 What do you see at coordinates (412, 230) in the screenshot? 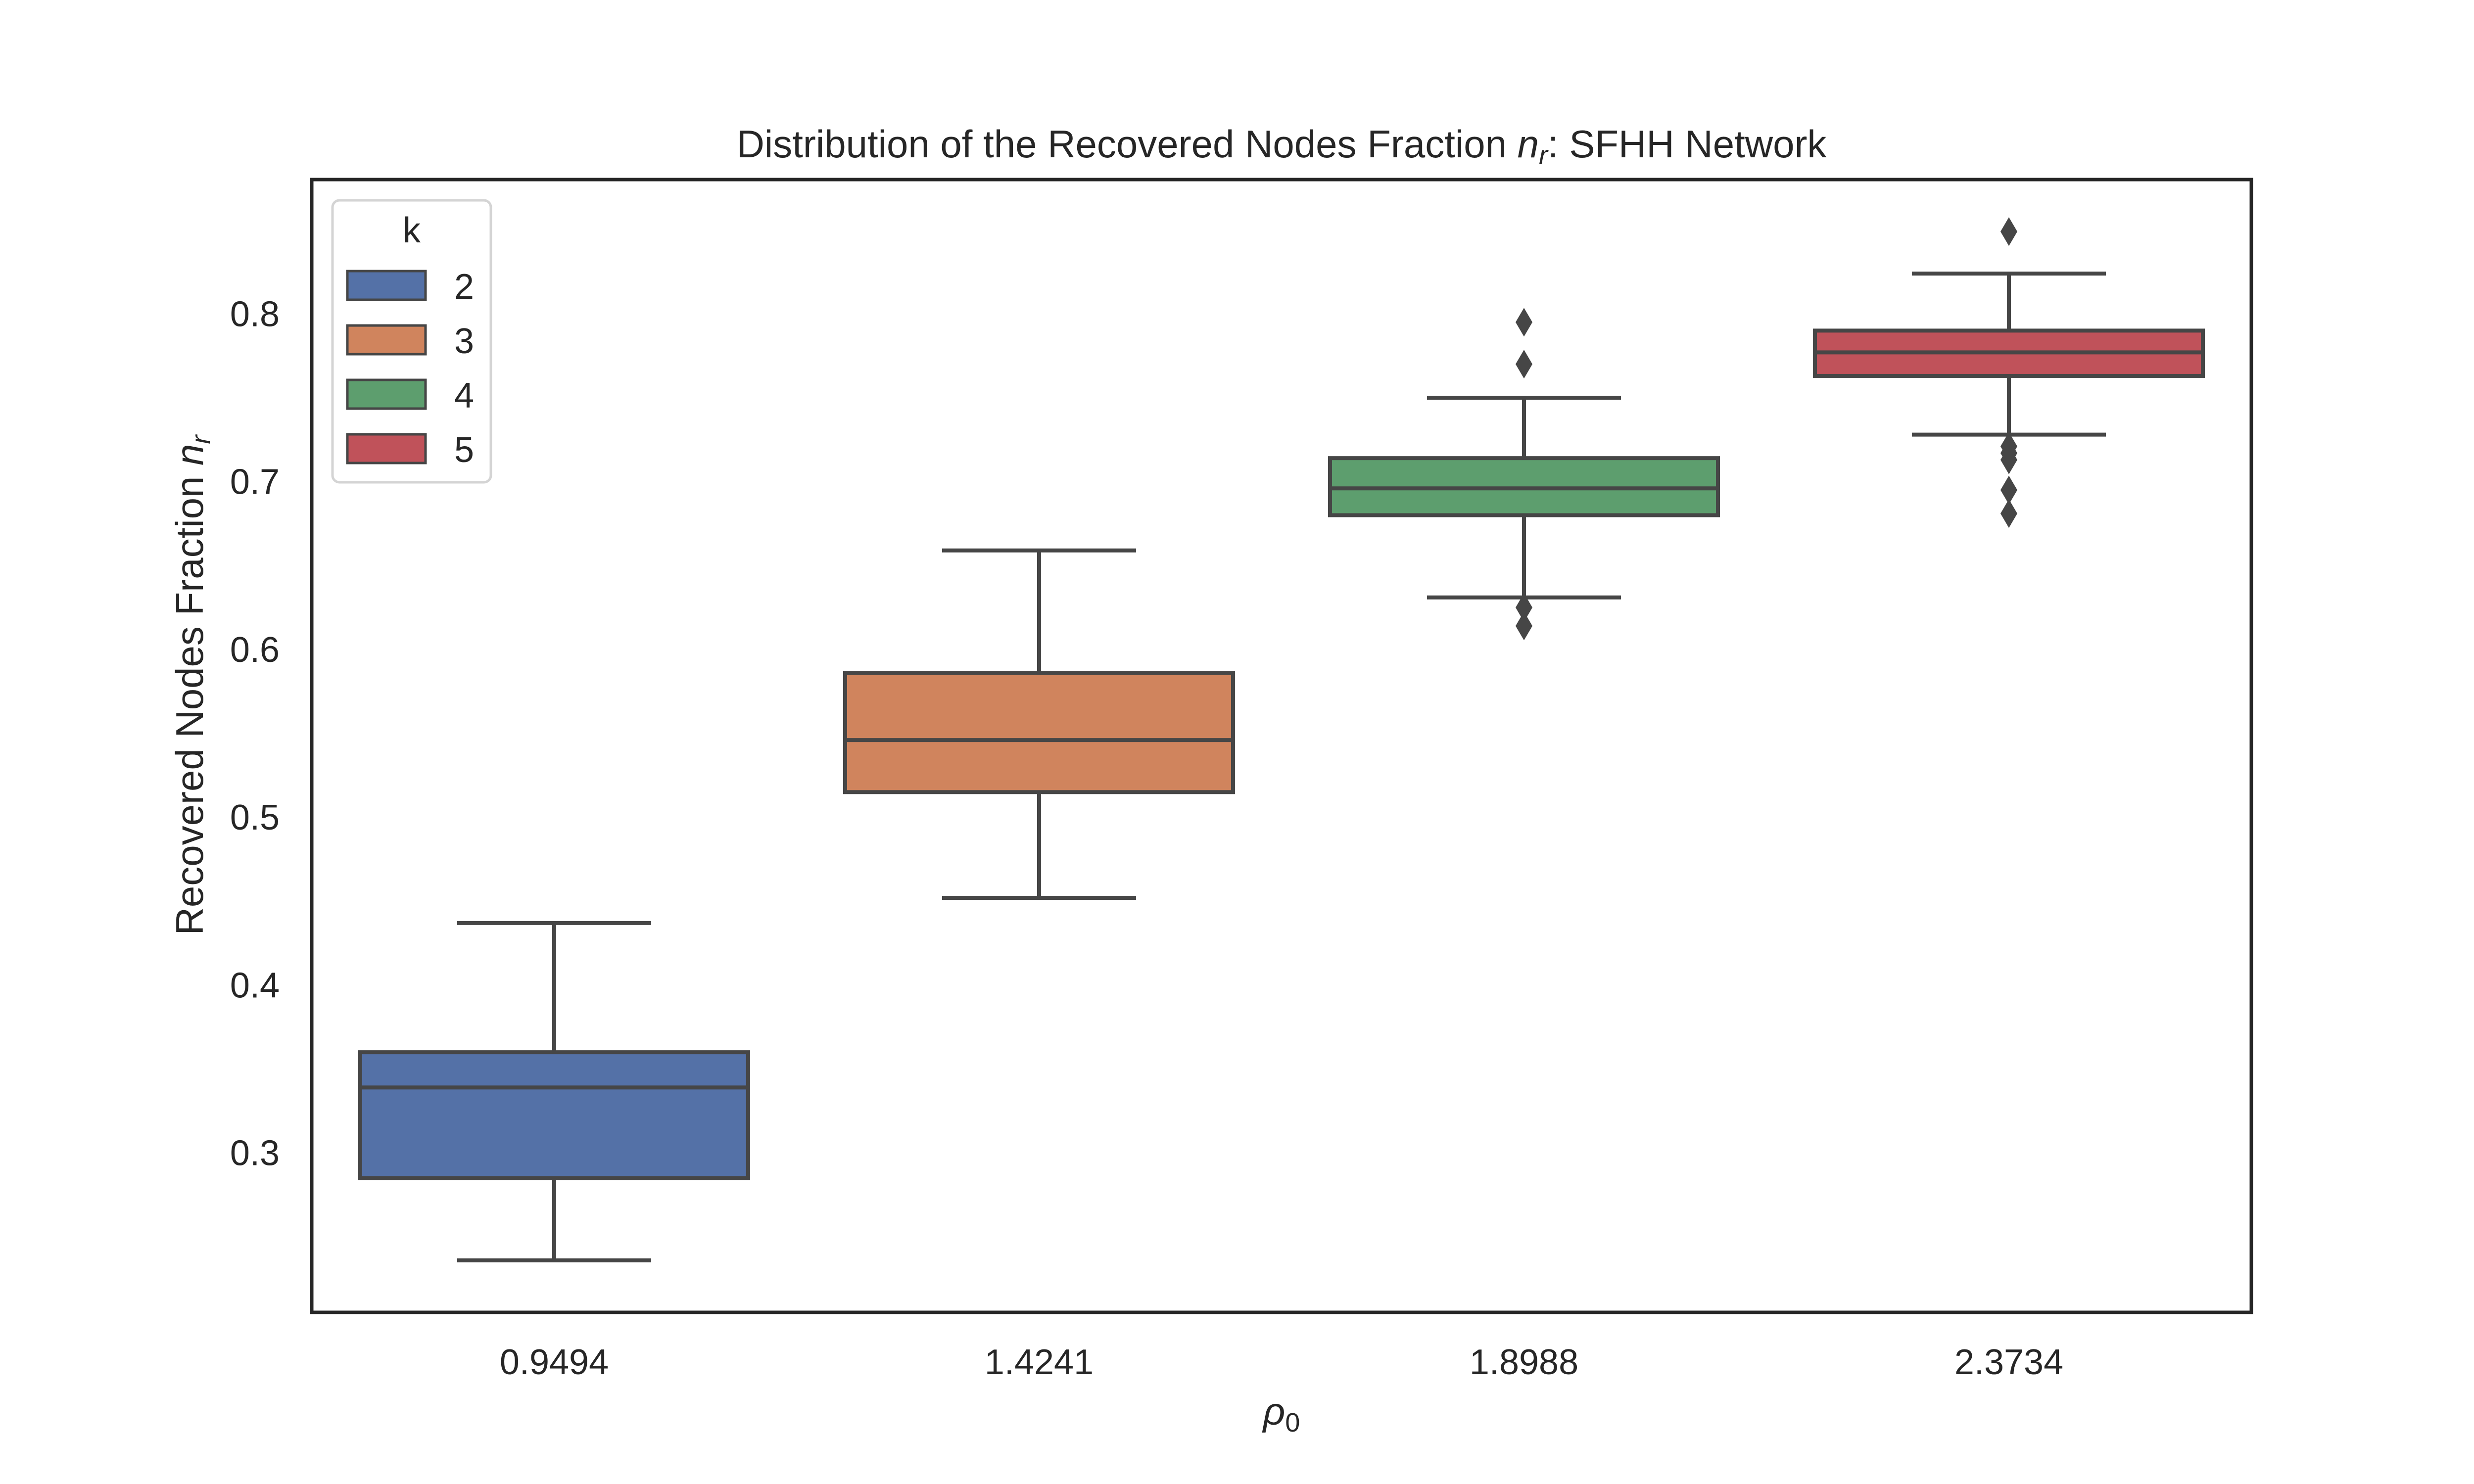
I see `legend-title: k` at bounding box center [412, 230].